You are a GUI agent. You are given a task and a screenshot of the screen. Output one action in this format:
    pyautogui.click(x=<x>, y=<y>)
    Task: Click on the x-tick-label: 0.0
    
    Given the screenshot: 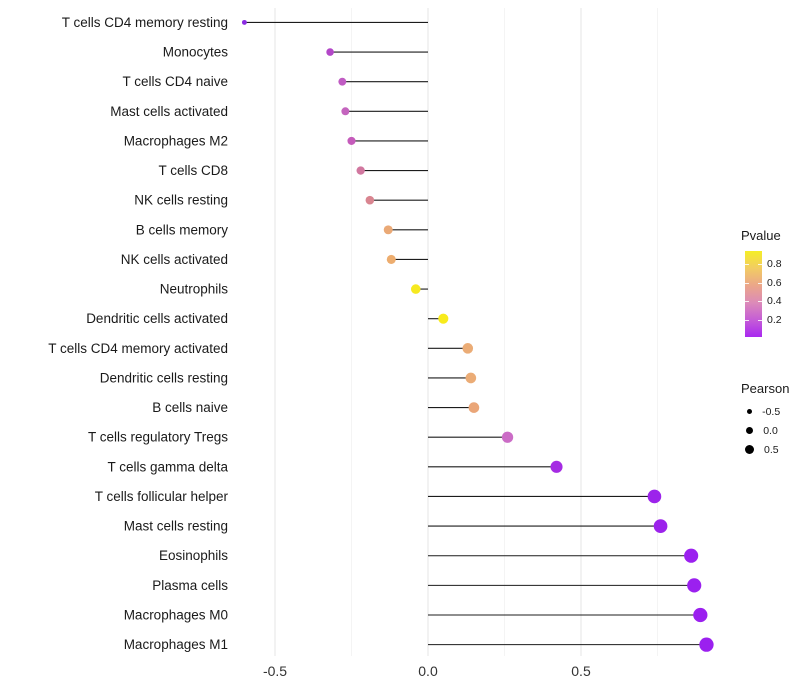 What is the action you would take?
    pyautogui.click(x=428, y=671)
    